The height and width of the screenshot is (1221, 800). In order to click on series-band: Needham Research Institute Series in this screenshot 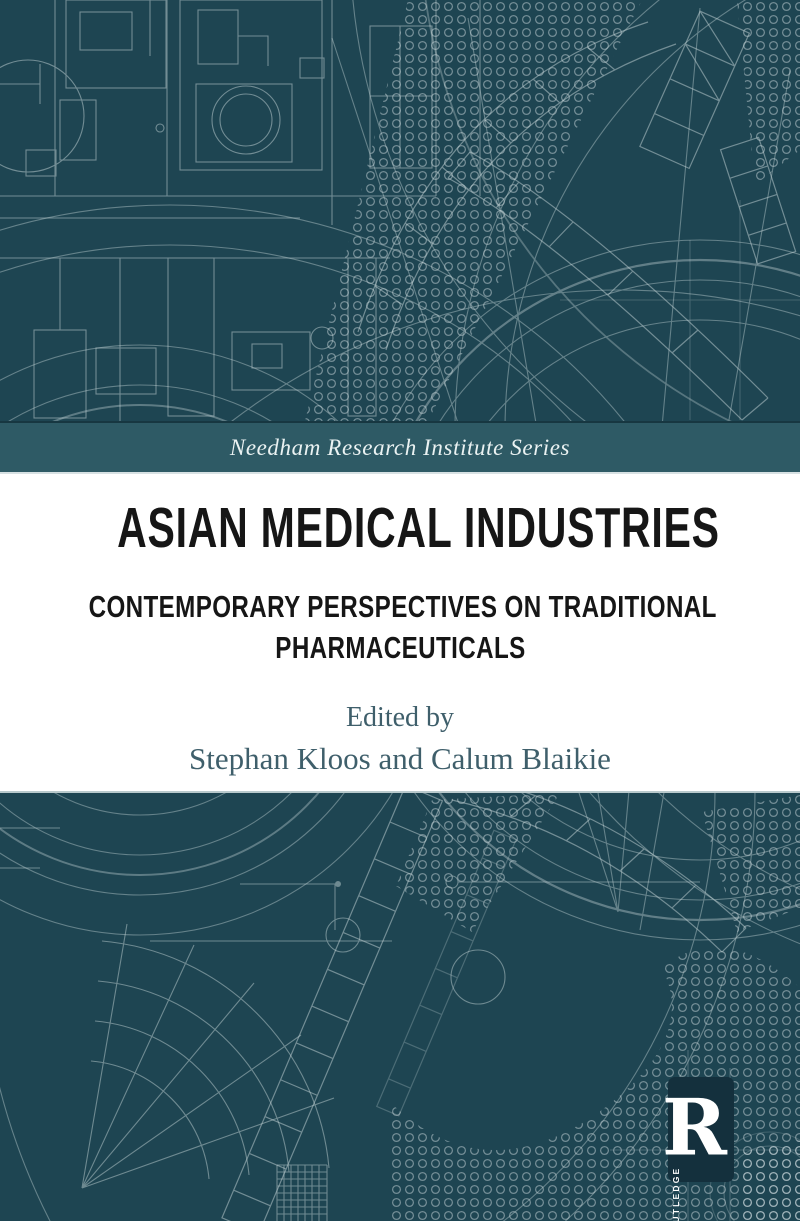, I will do `click(400, 446)`.